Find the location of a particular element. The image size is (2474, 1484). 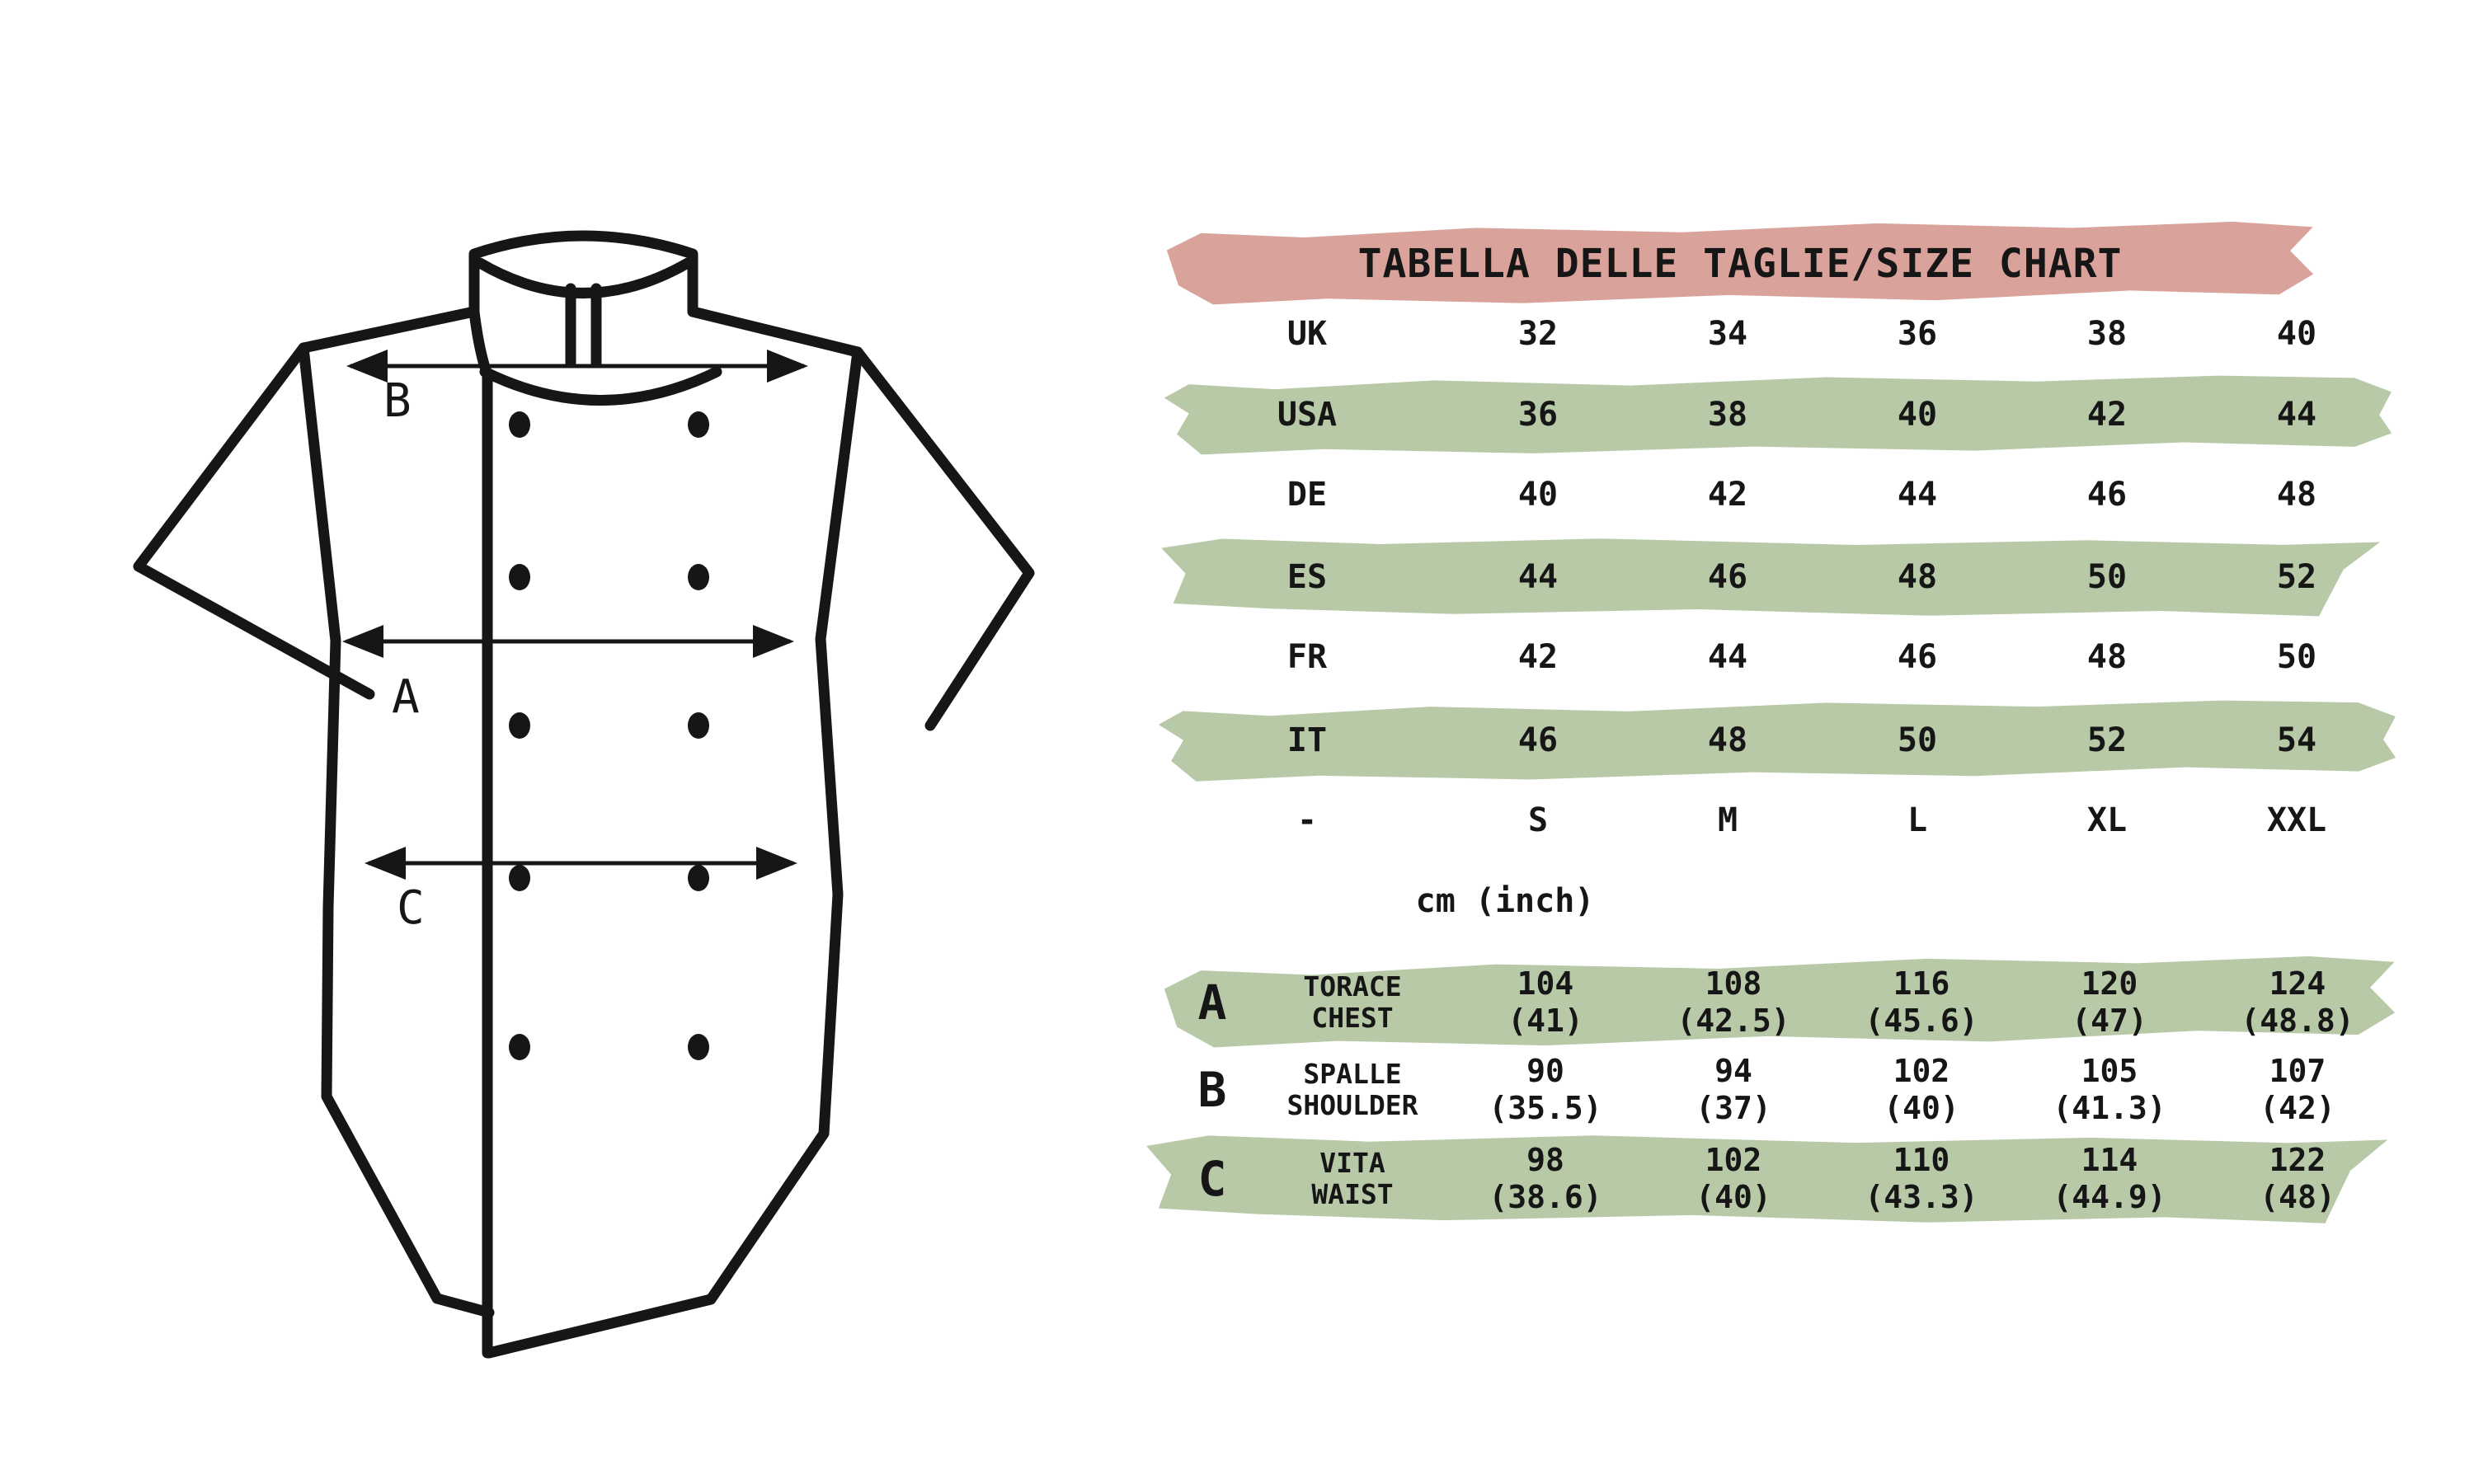

page-title: TABELLA DELLE TAGLIE/SIZE CHART is located at coordinates (1740, 264).